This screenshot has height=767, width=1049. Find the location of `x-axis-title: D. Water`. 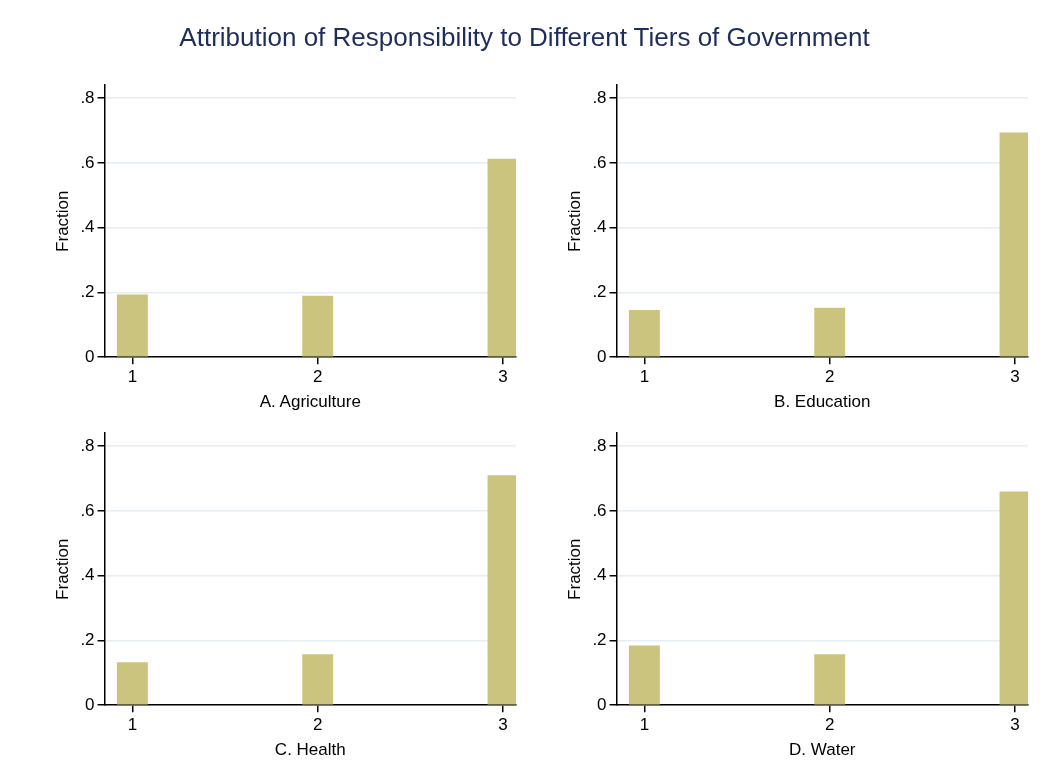

x-axis-title: D. Water is located at coordinates (822, 750).